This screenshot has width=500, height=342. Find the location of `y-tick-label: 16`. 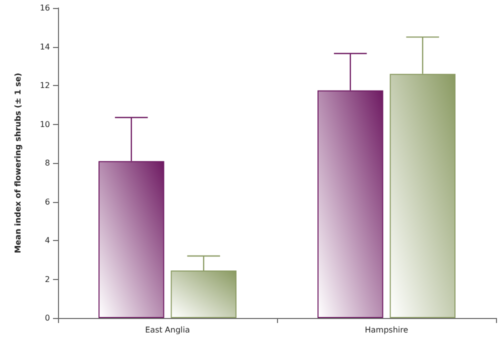

y-tick-label: 16 is located at coordinates (45, 8).